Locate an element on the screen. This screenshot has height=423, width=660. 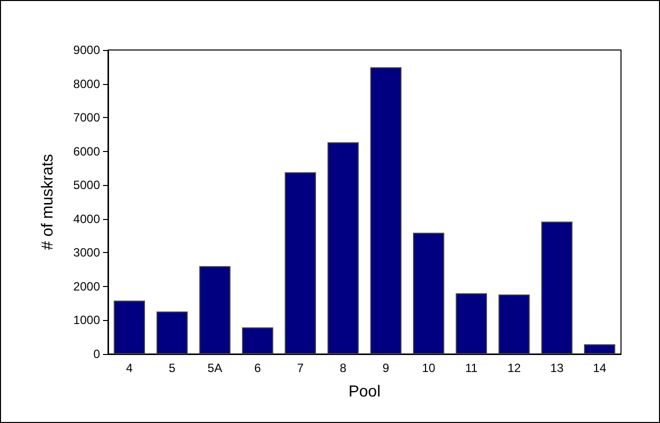
x-tick-label: 11 is located at coordinates (471, 368).